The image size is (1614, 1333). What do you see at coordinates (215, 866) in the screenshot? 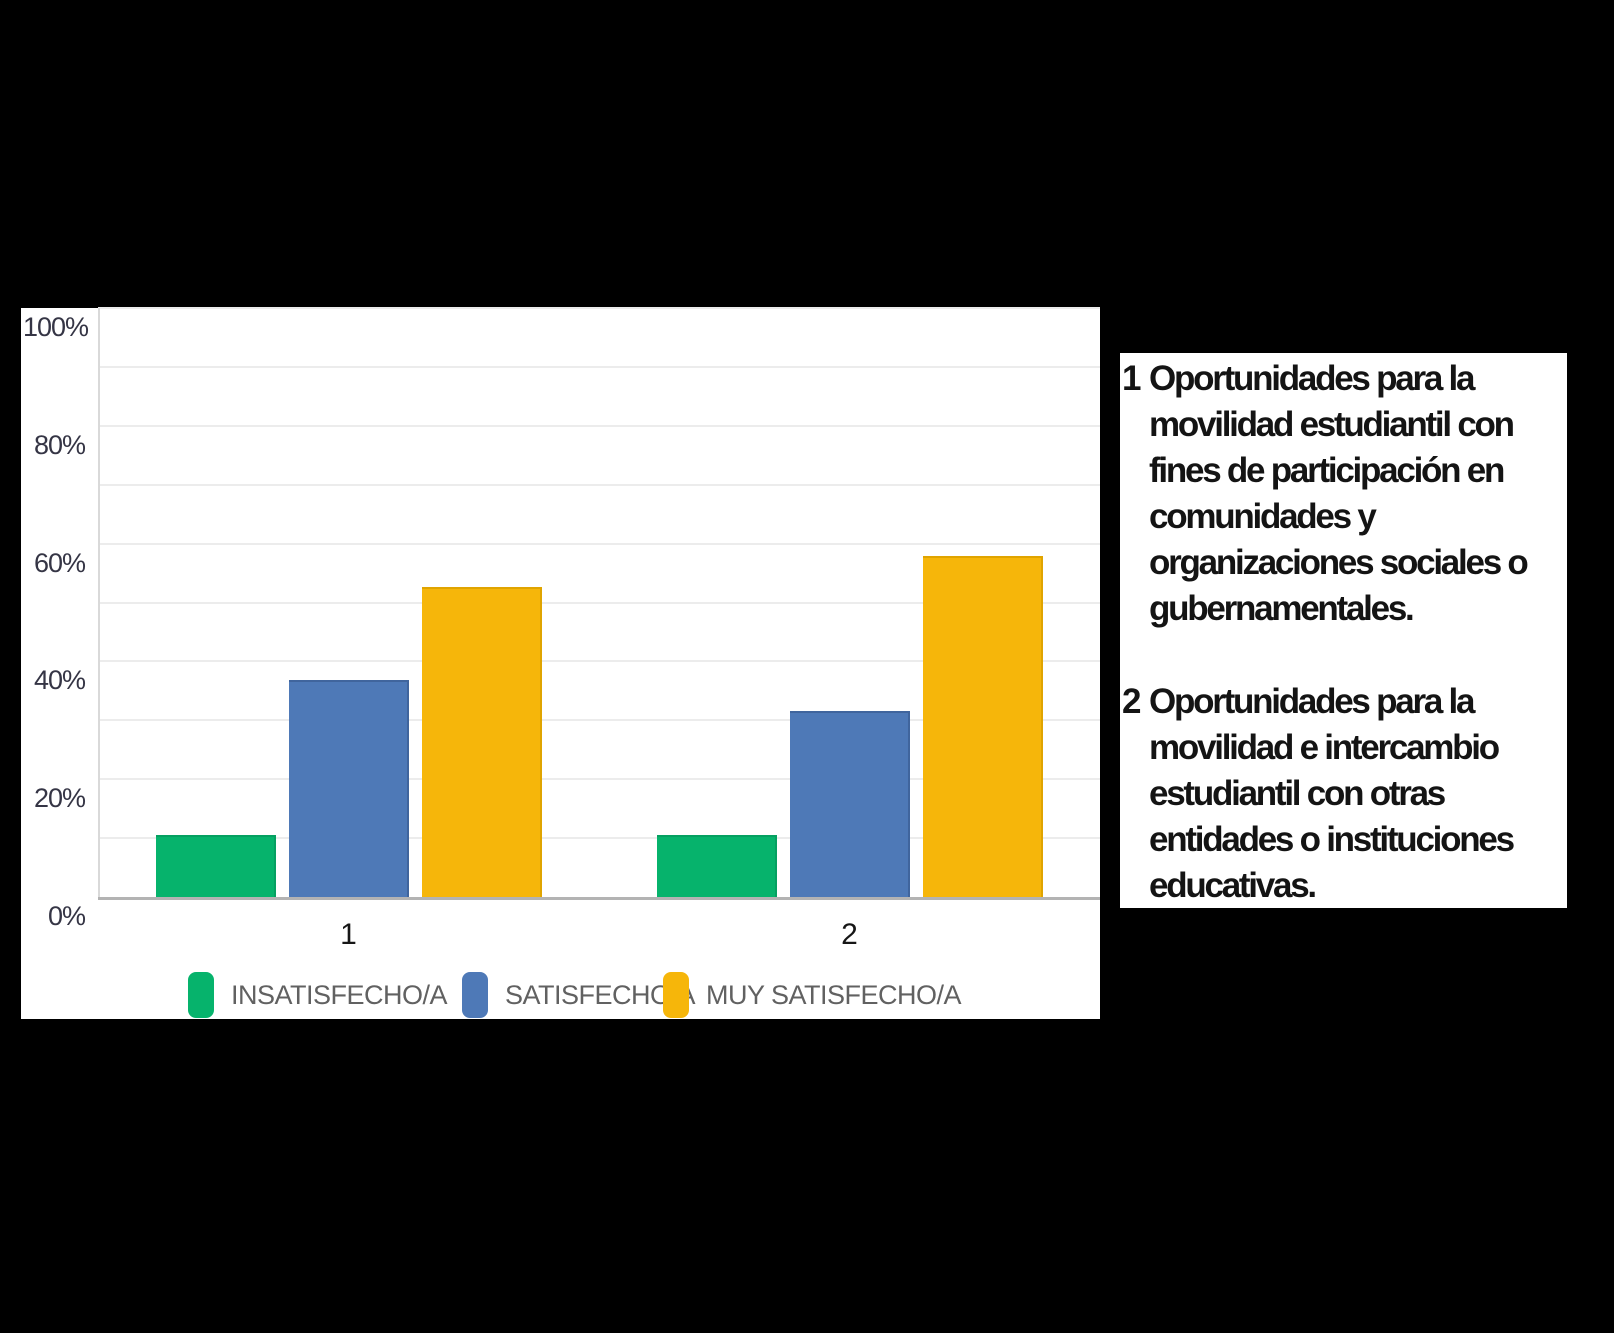
I see `bar-insatisfecho-a-cat1` at bounding box center [215, 866].